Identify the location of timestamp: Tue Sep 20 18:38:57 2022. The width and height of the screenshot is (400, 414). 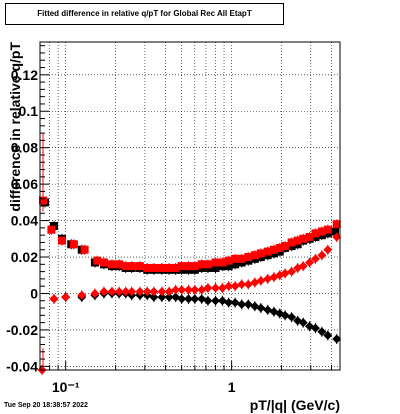
(46, 405).